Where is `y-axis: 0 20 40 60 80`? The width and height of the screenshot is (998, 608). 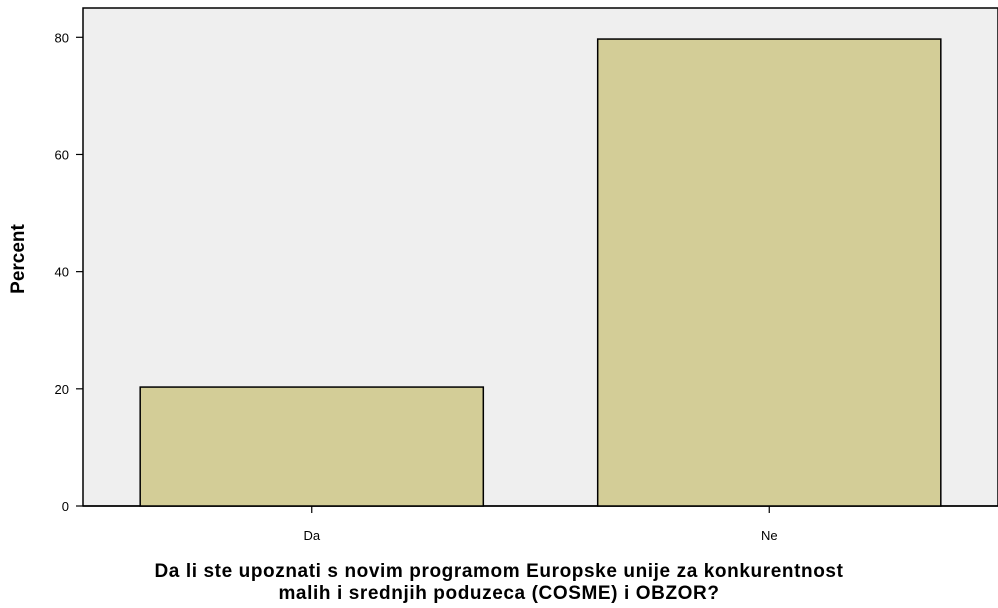
y-axis: 0 20 40 60 80 is located at coordinates (69, 272).